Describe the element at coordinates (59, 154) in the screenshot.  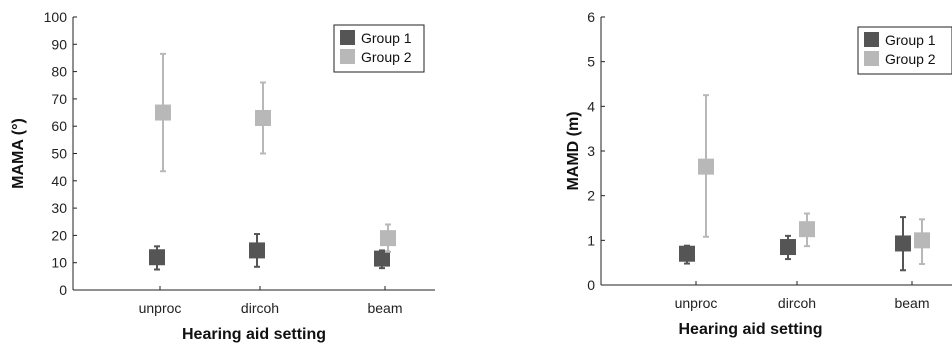
I see `y-tick-label: 50` at that location.